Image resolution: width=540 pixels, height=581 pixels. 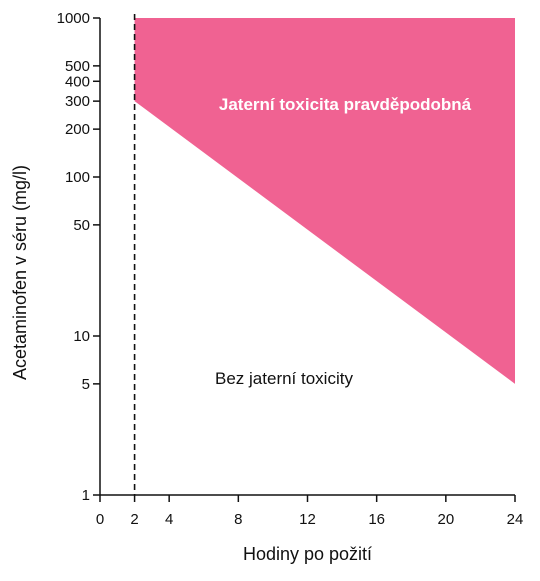 What do you see at coordinates (134, 519) in the screenshot?
I see `x-tick-label: 2` at bounding box center [134, 519].